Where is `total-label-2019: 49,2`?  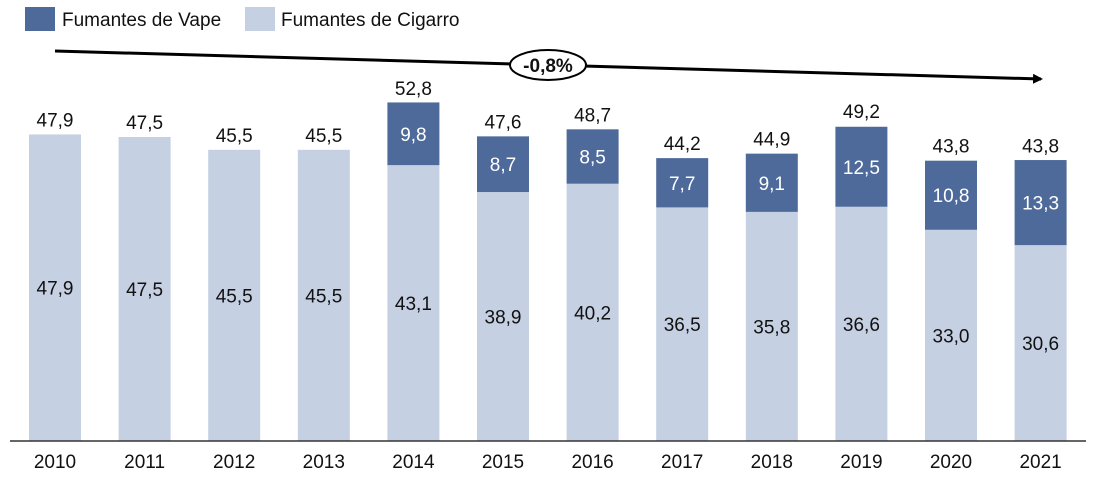 total-label-2019: 49,2 is located at coordinates (861, 112).